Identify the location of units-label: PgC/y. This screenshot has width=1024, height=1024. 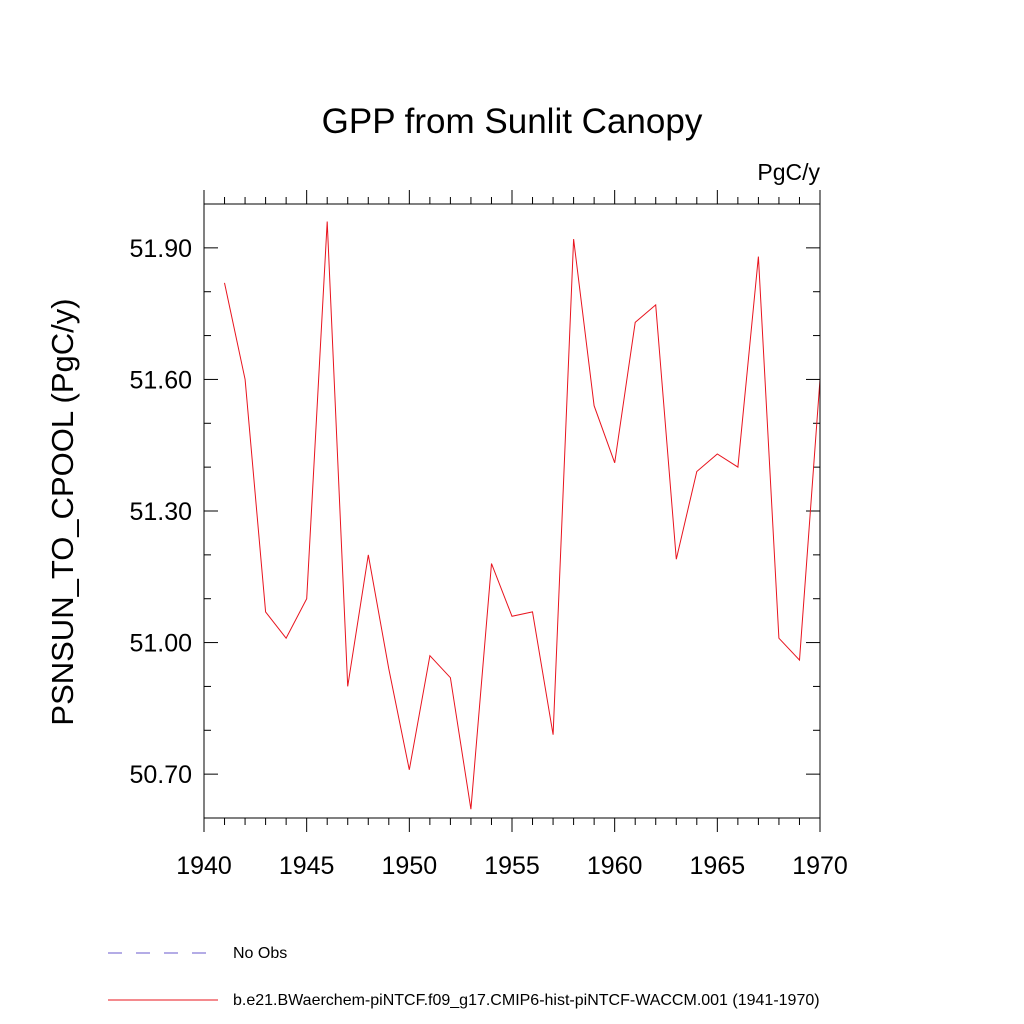
(788, 172).